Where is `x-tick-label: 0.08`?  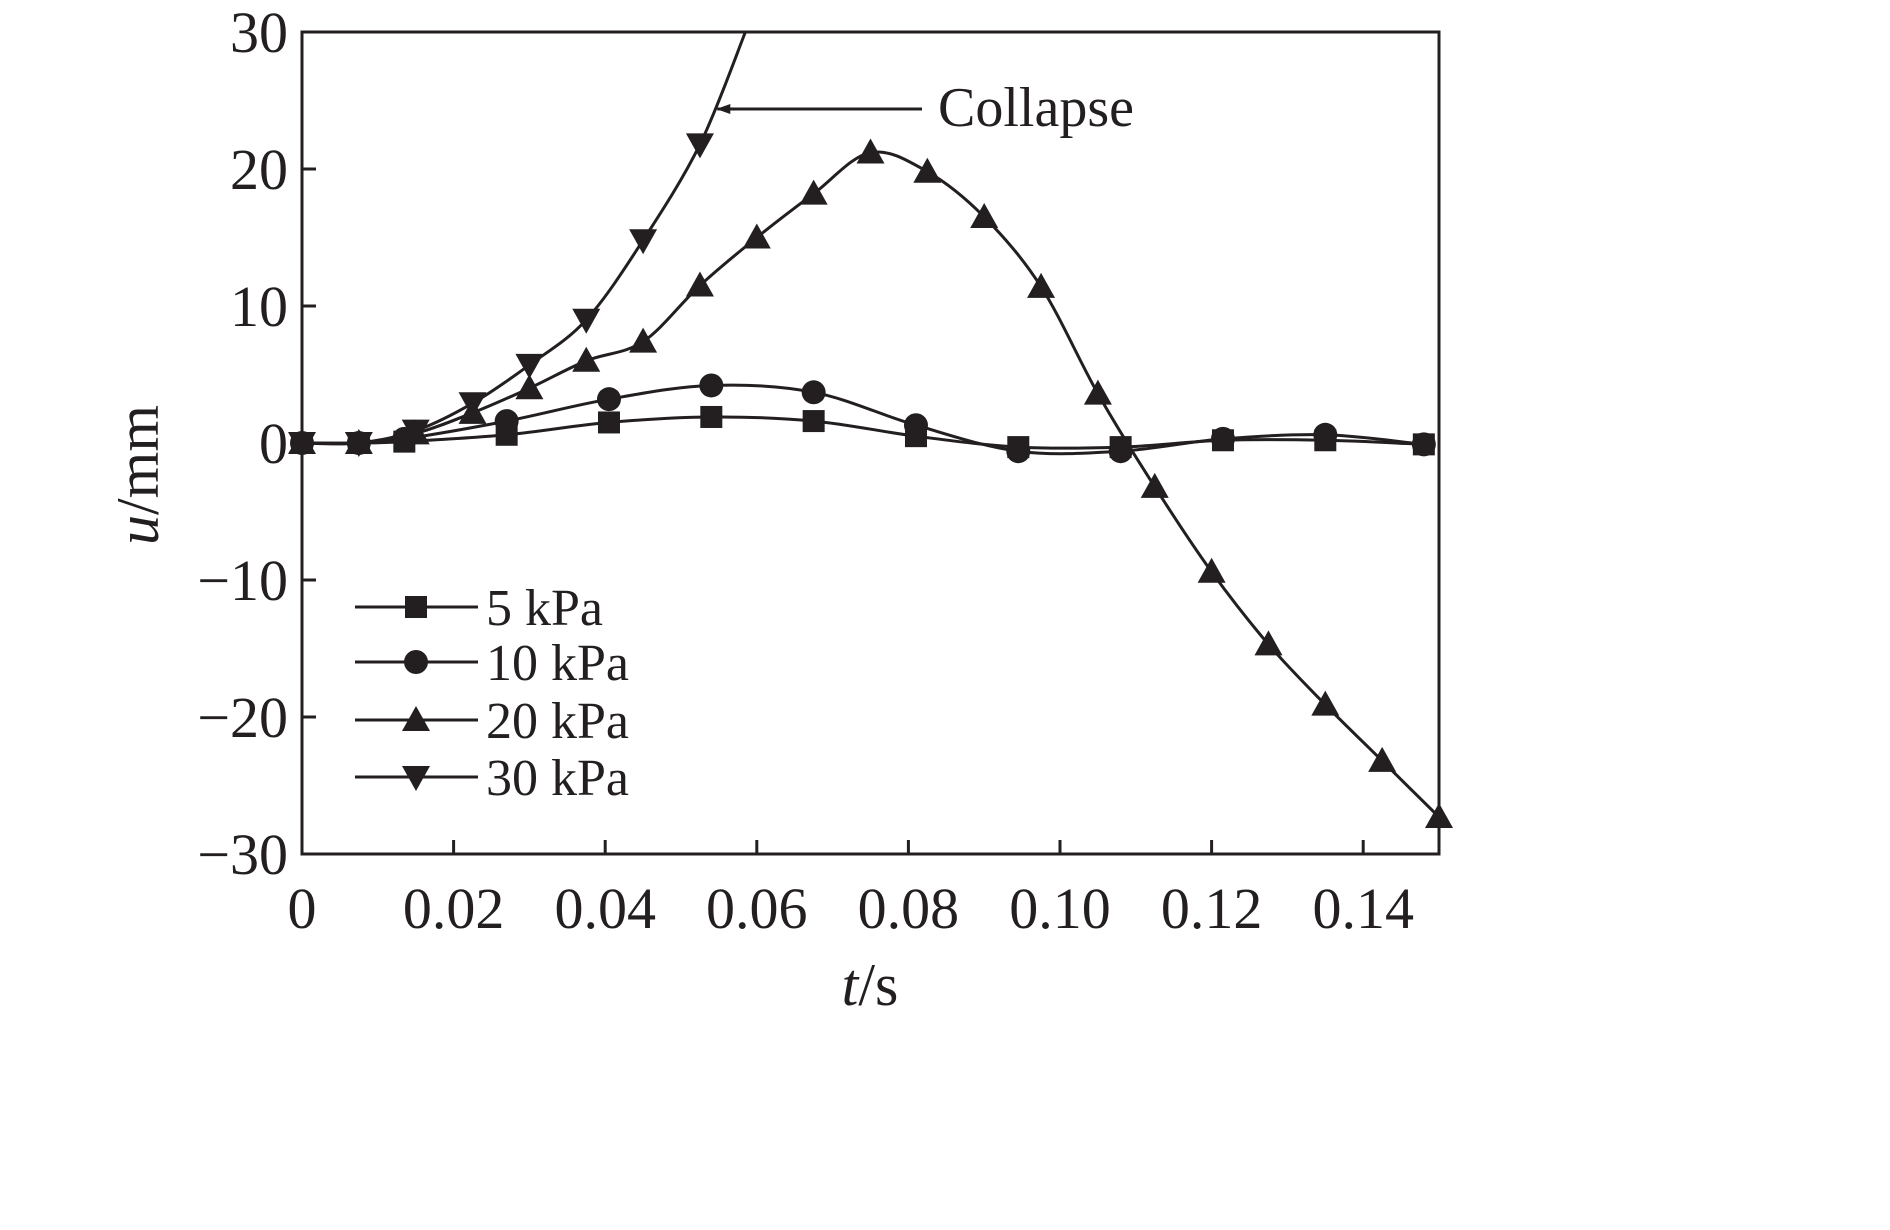
x-tick-label: 0.08 is located at coordinates (909, 908).